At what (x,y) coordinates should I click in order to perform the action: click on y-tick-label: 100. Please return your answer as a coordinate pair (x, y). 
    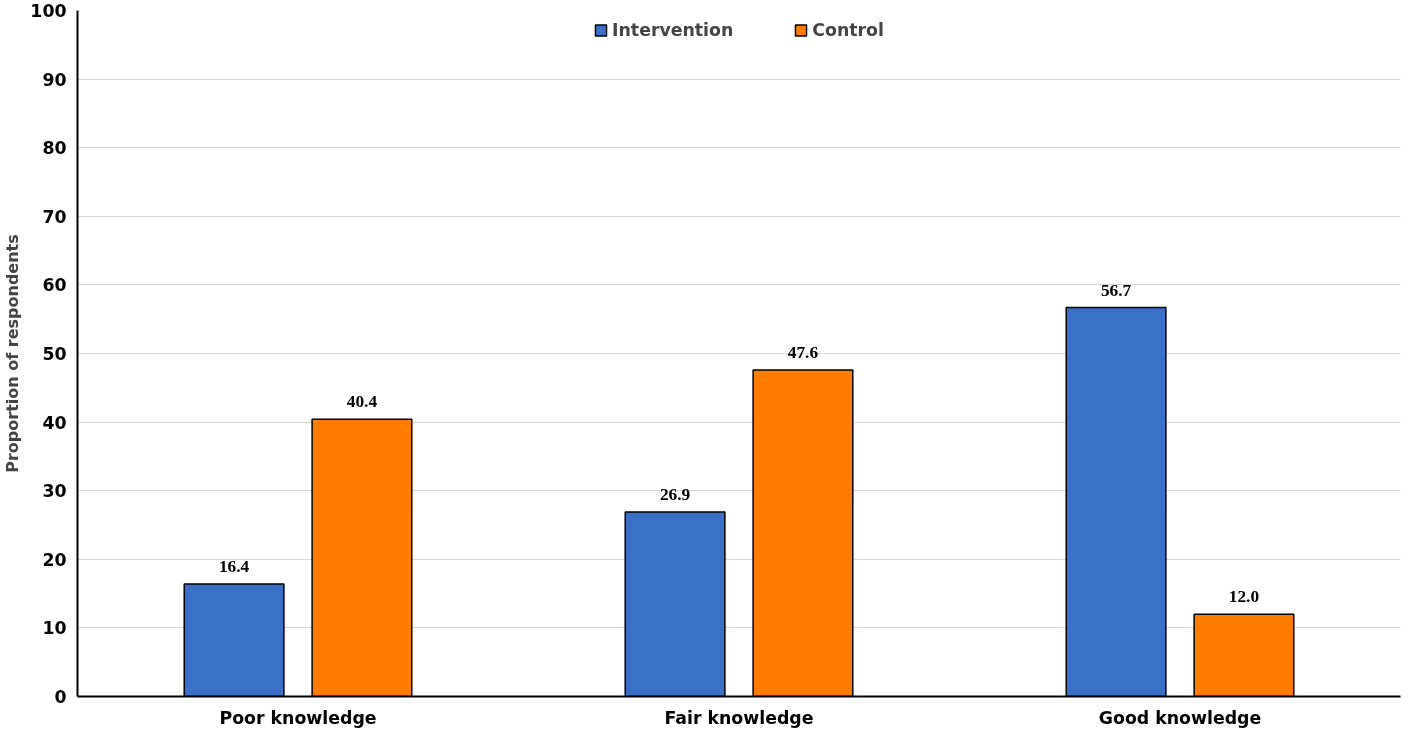
    Looking at the image, I should click on (48, 11).